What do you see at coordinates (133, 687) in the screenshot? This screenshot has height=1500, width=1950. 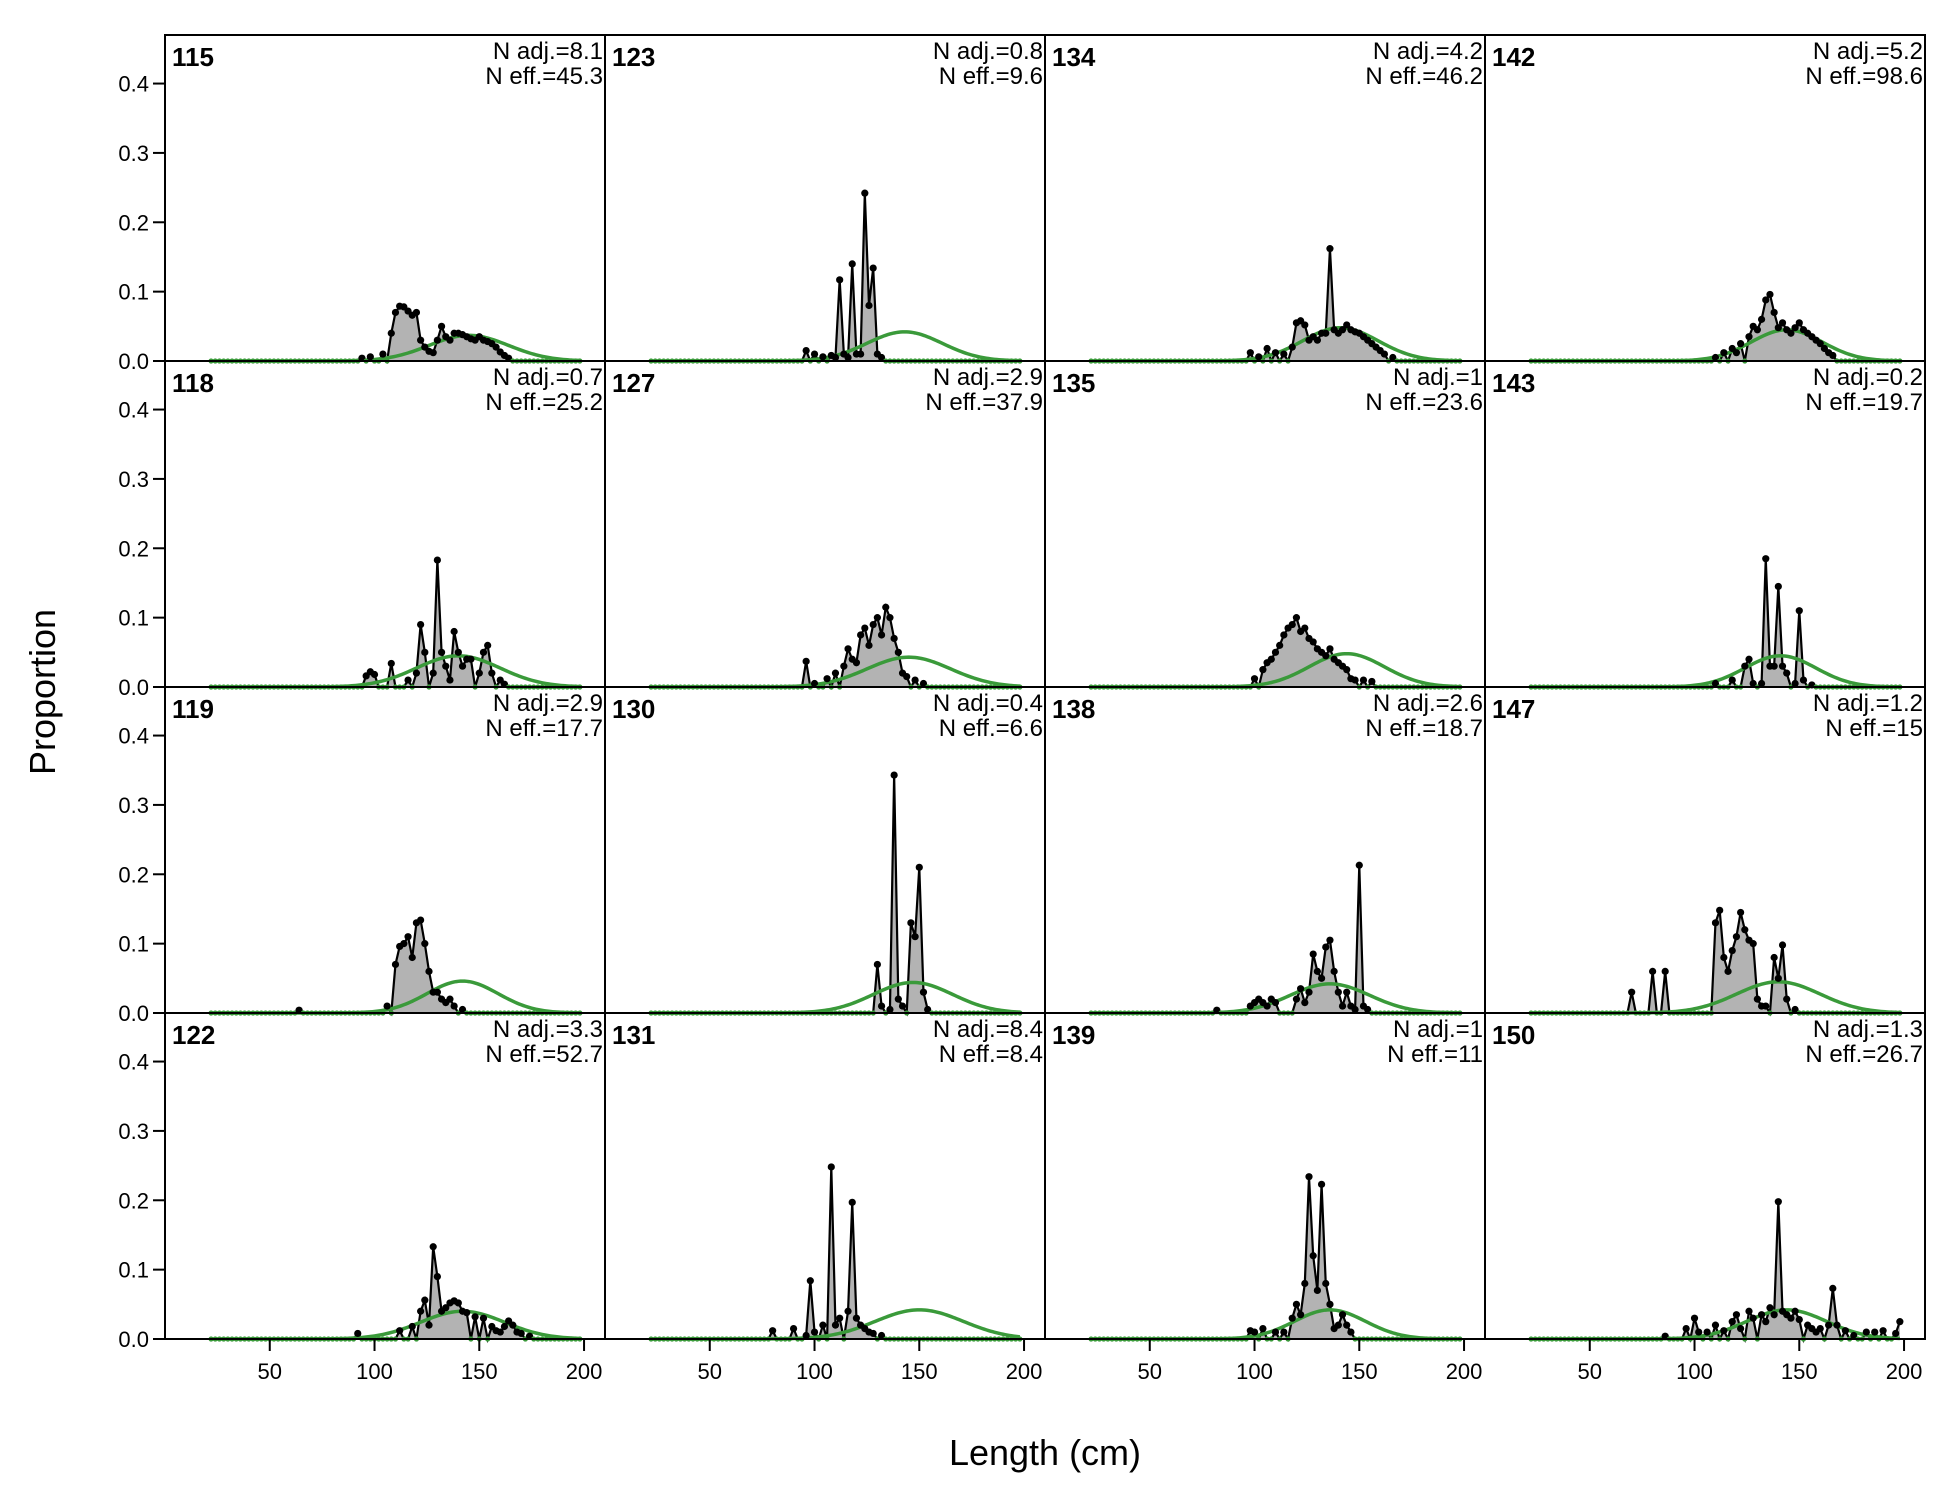 I see `y-tick-label: 0.0` at bounding box center [133, 687].